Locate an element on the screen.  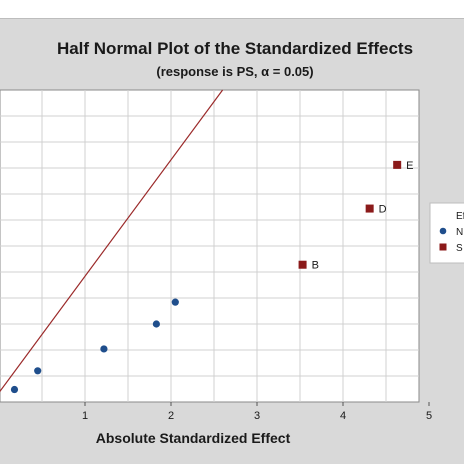
legend-marker-s is located at coordinates (443, 247).